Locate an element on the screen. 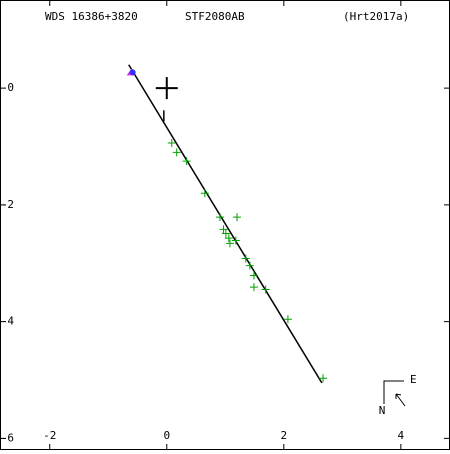 The height and width of the screenshot is (454, 450). x-tick-label: 2 is located at coordinates (283, 435).